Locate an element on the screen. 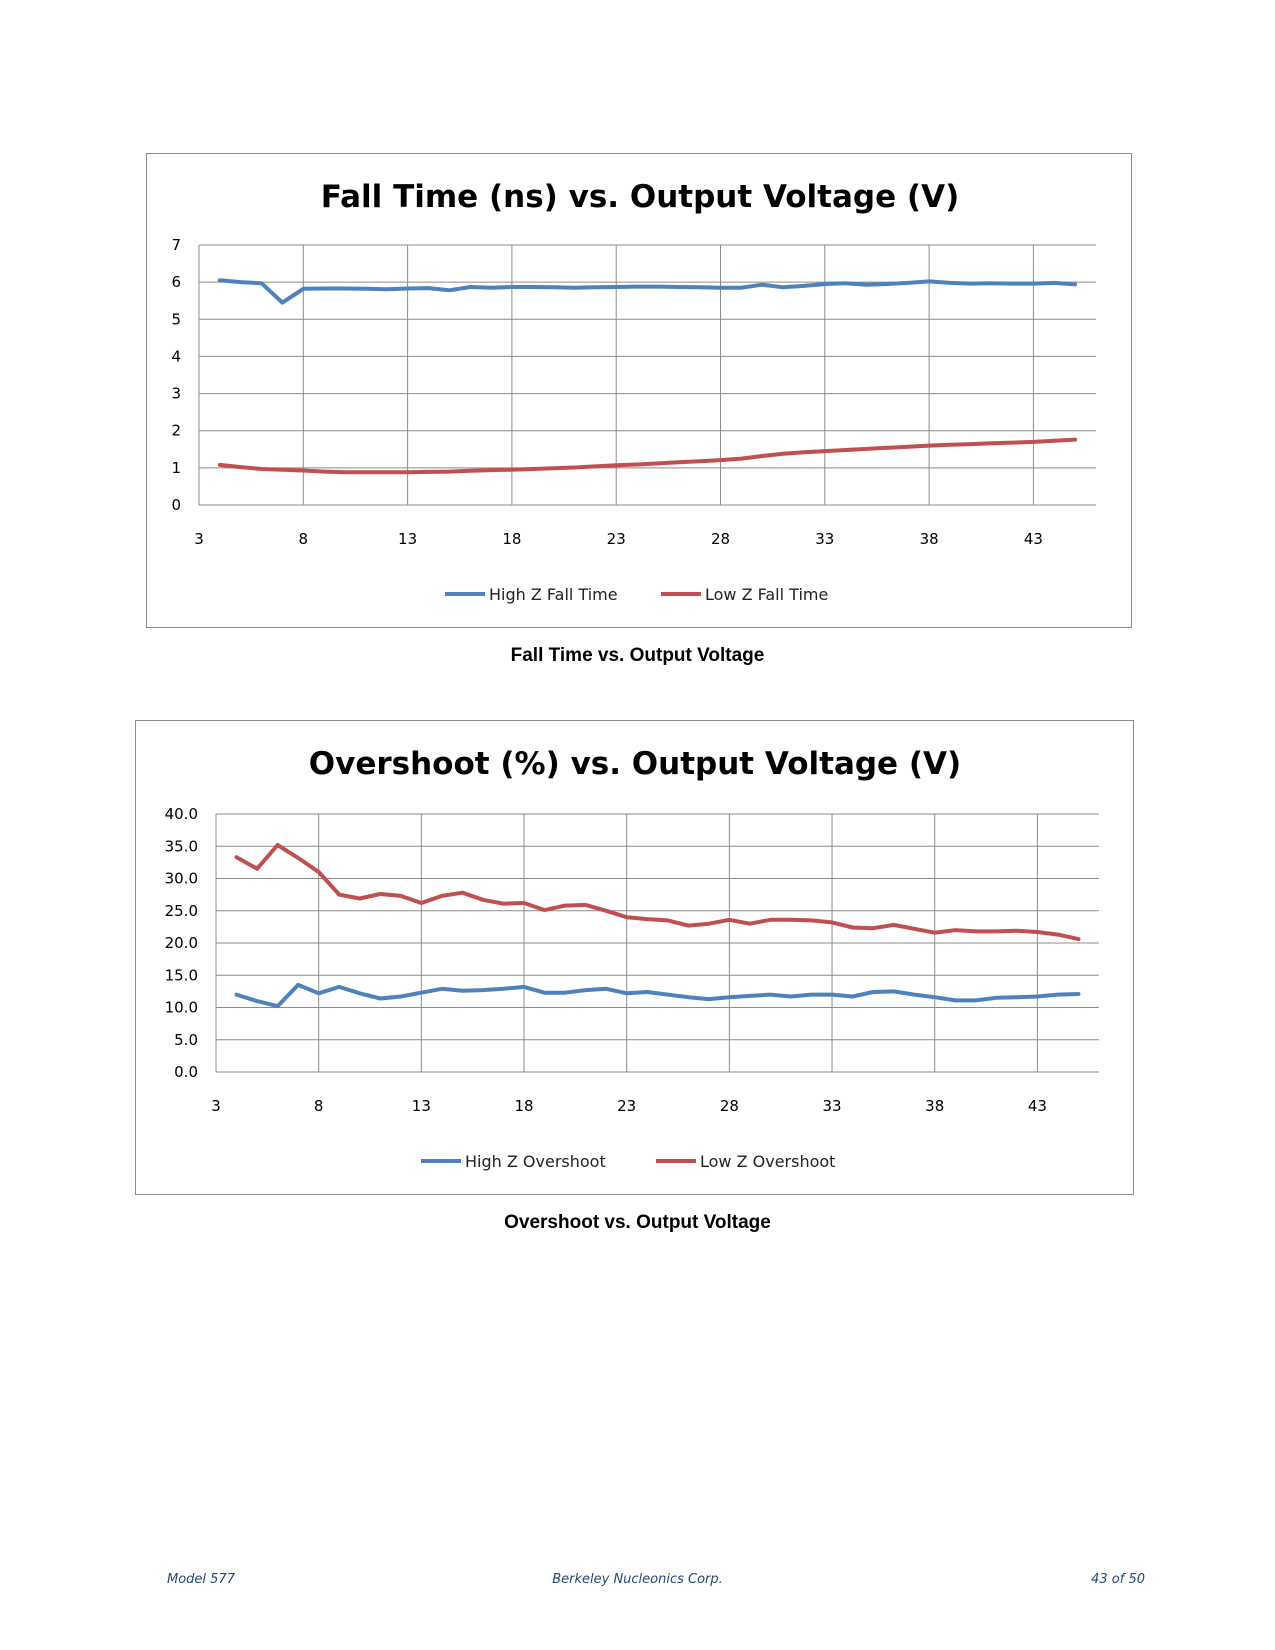  y-tick-label: 1 is located at coordinates (176, 468).